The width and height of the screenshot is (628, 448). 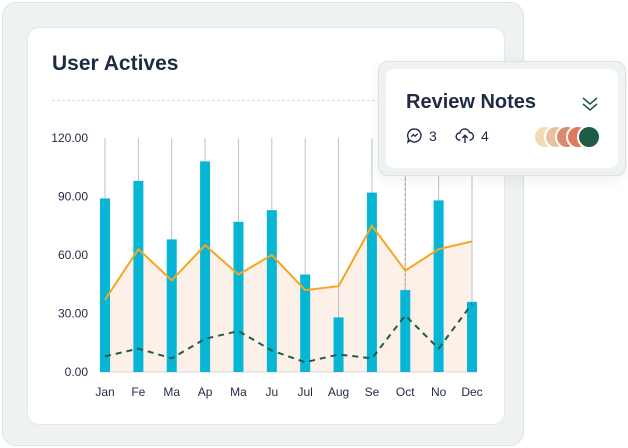 What do you see at coordinates (305, 392) in the screenshot?
I see `x-tick-label: Jul` at bounding box center [305, 392].